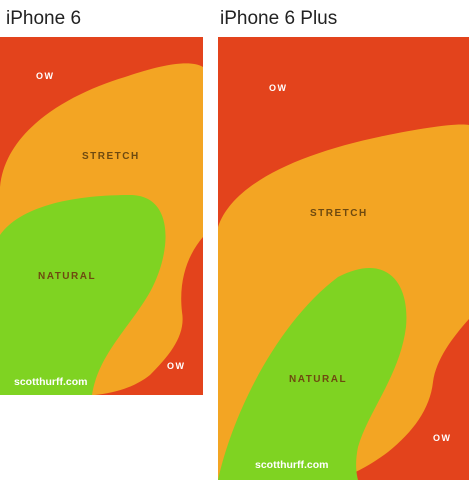 The width and height of the screenshot is (469, 480). I want to click on panel-title-iphone-6: iPhone 6, so click(44, 18).